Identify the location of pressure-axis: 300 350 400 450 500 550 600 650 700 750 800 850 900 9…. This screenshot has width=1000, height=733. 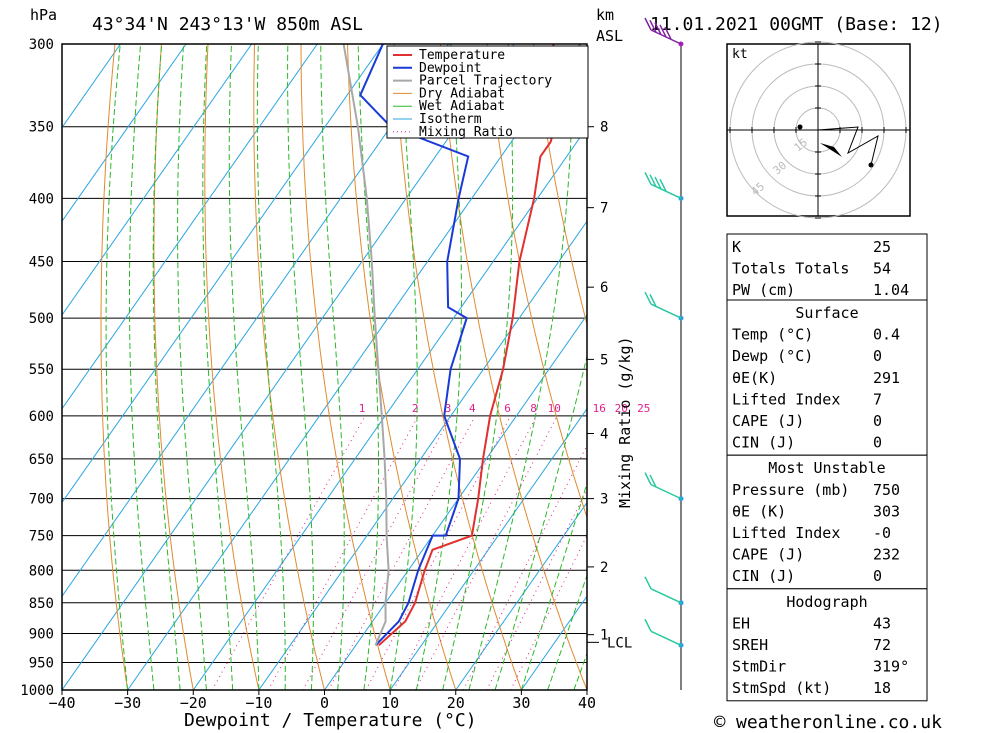
(37, 368).